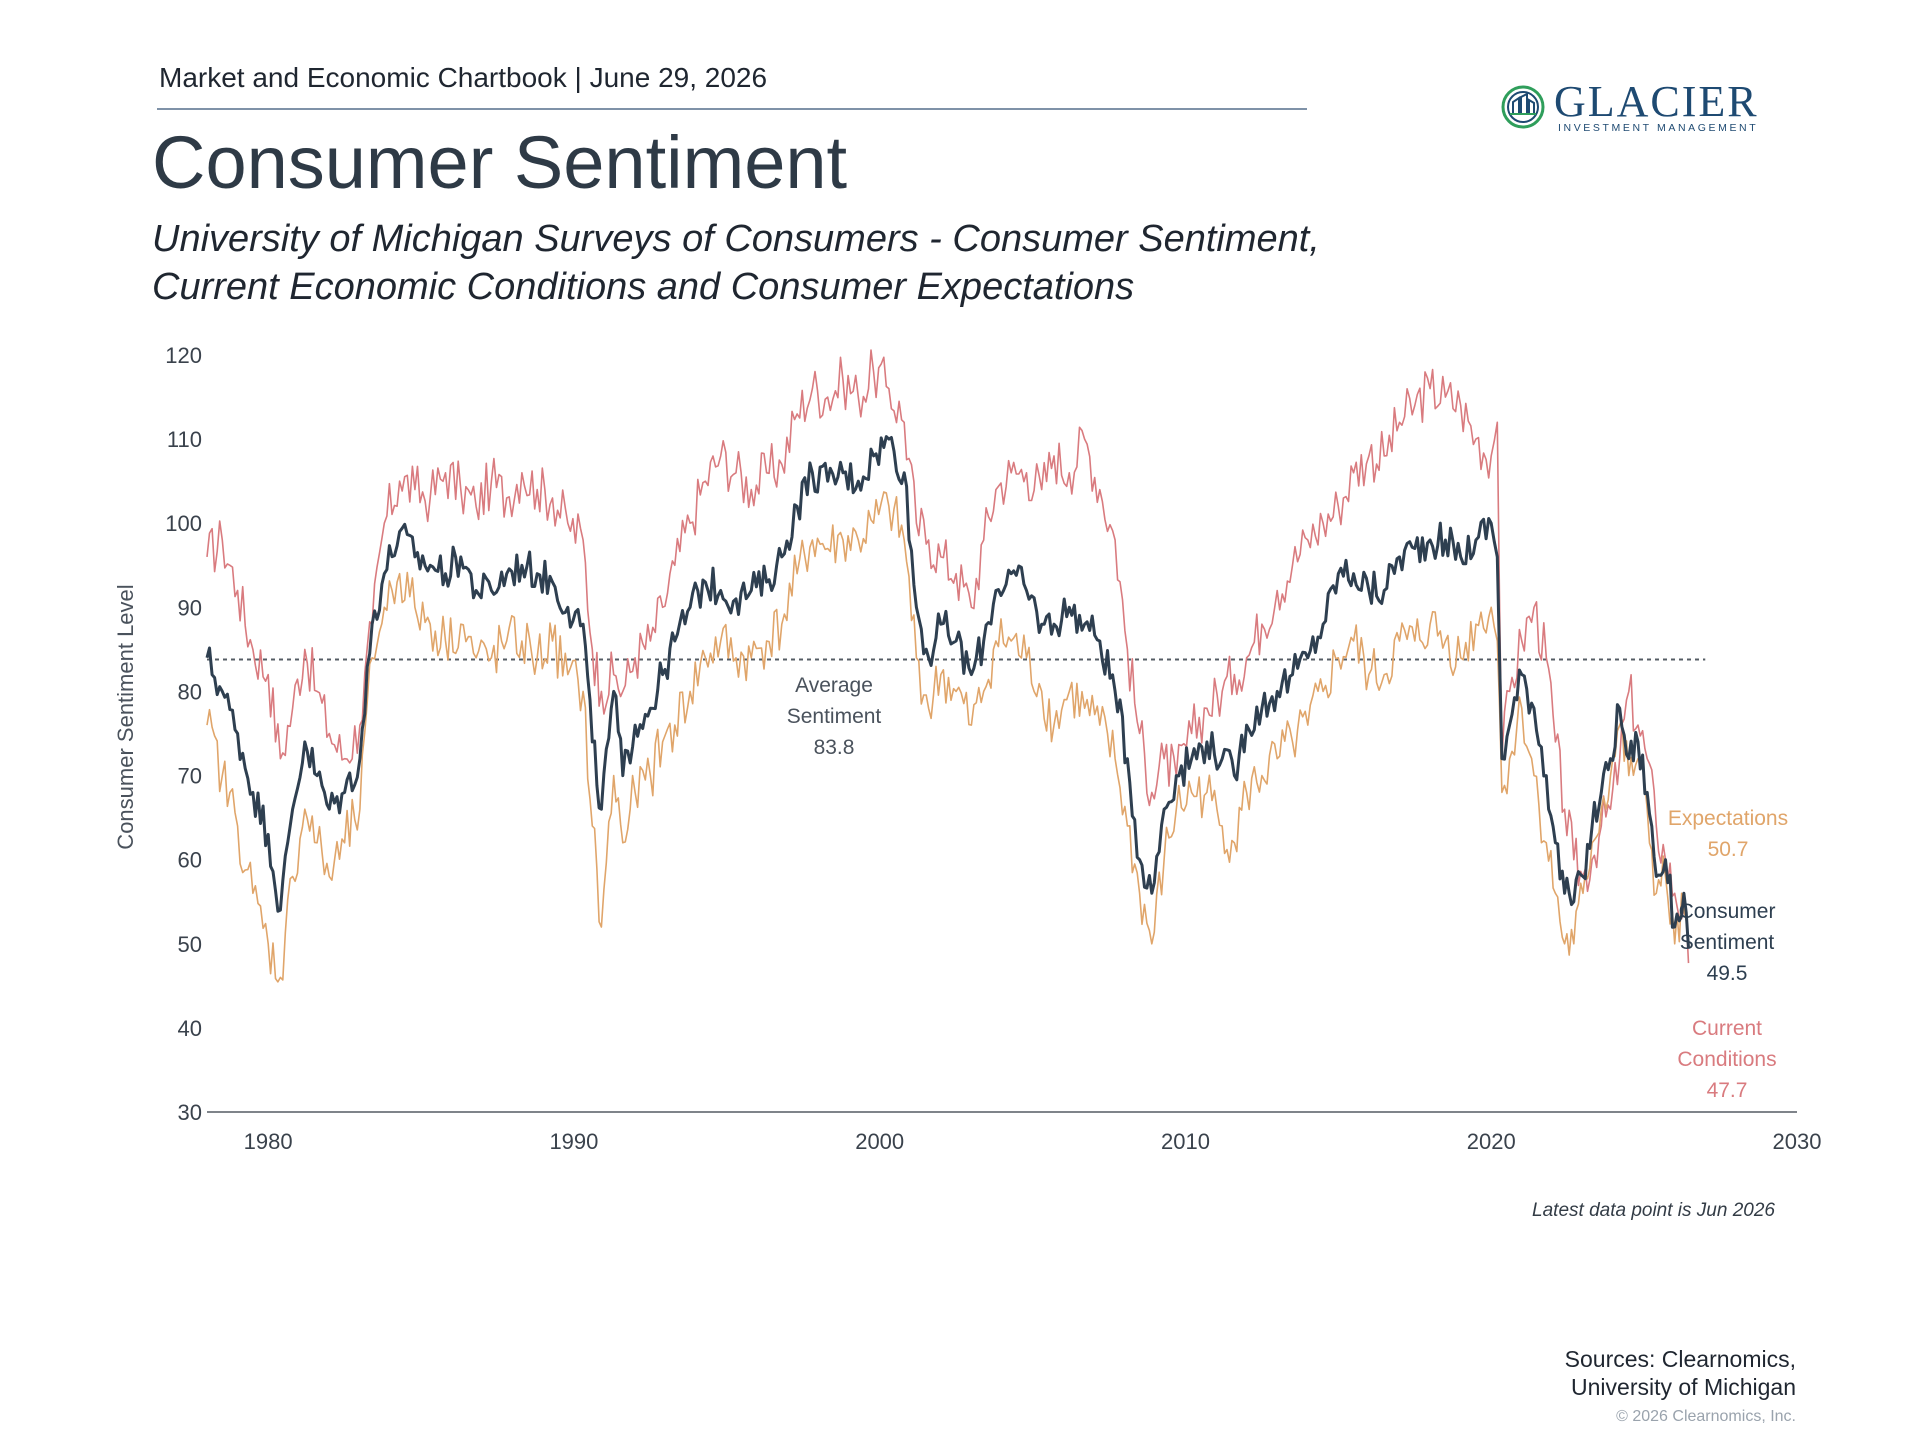  Describe the element at coordinates (183, 523) in the screenshot. I see `y-tick-label: 100` at that location.